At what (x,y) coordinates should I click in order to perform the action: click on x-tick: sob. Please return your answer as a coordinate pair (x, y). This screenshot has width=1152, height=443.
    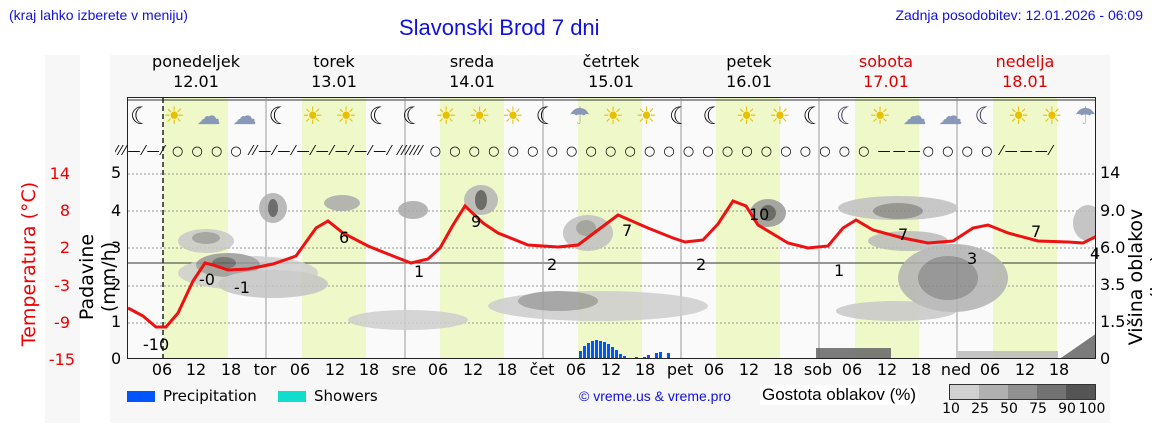
    Looking at the image, I should click on (818, 369).